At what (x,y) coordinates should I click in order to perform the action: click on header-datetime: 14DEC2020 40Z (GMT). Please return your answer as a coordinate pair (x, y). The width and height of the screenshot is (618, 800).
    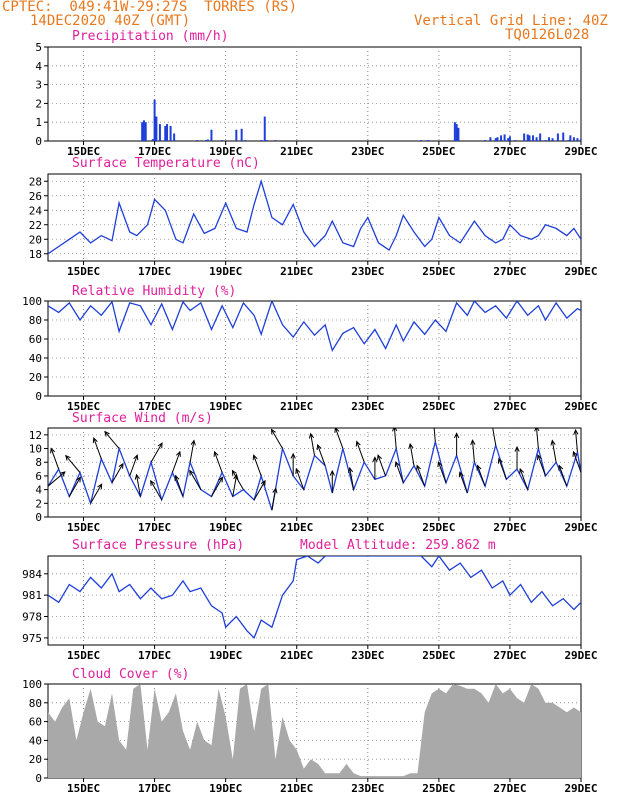
    Looking at the image, I should click on (110, 21).